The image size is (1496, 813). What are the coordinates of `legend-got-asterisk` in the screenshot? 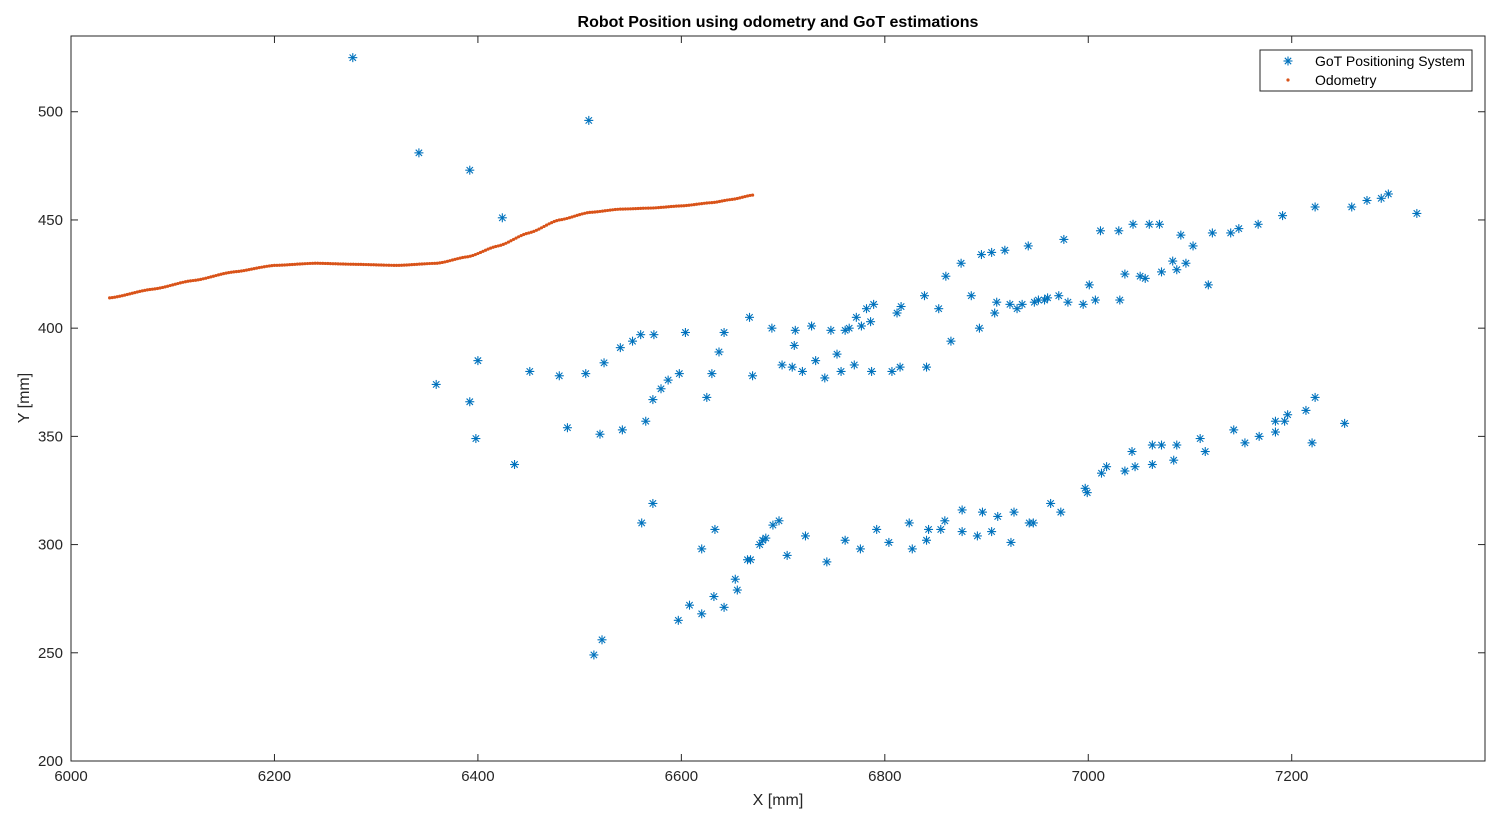 It's located at (1288, 61).